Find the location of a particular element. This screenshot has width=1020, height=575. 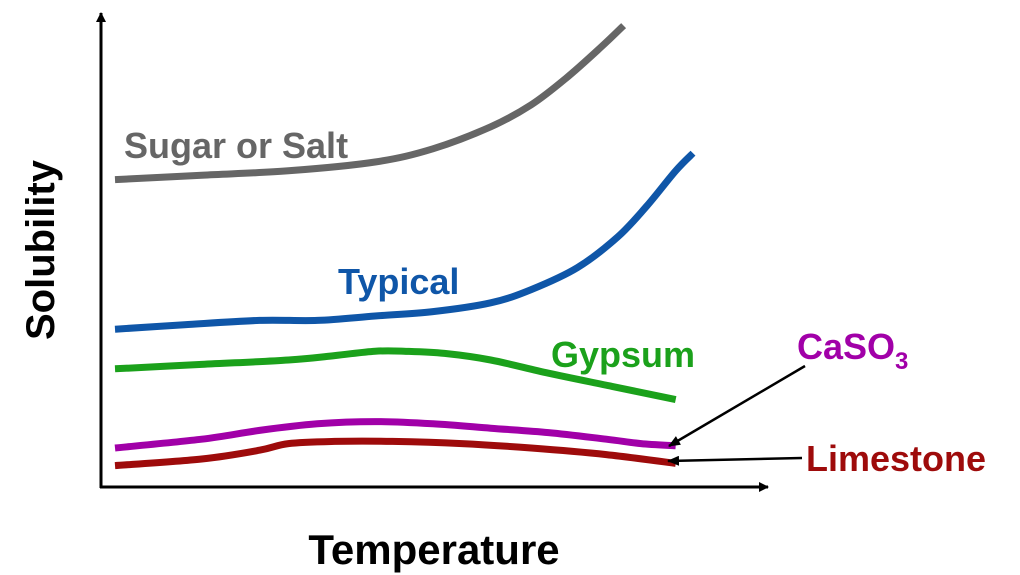

series-label-sugar-or-salt: Sugar or Salt is located at coordinates (236, 145).